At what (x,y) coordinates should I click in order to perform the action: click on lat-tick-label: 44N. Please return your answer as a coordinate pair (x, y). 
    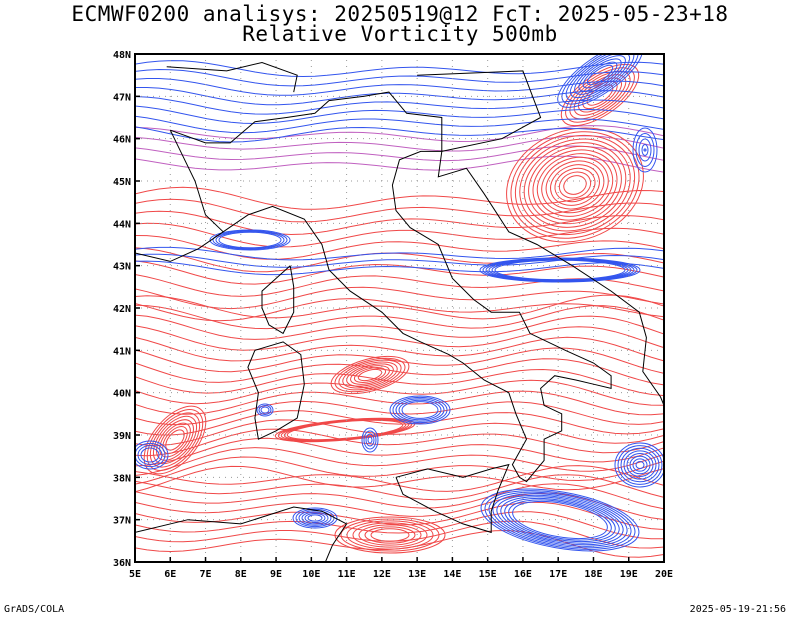
    Looking at the image, I should click on (122, 224).